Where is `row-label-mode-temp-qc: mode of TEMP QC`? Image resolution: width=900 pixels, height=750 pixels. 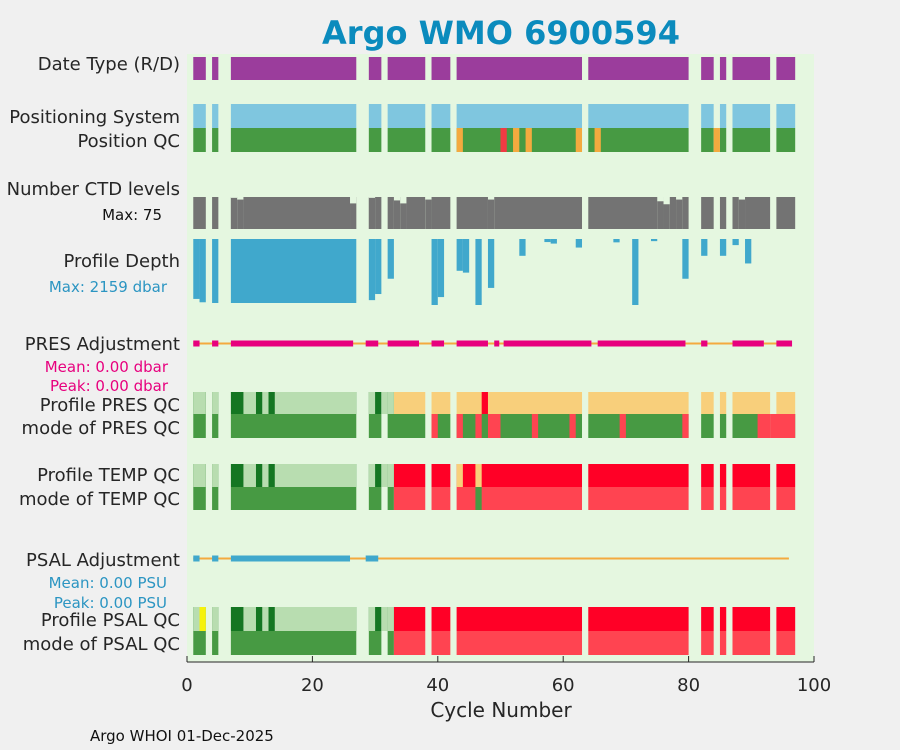 row-label-mode-temp-qc: mode of TEMP QC is located at coordinates (99, 499).